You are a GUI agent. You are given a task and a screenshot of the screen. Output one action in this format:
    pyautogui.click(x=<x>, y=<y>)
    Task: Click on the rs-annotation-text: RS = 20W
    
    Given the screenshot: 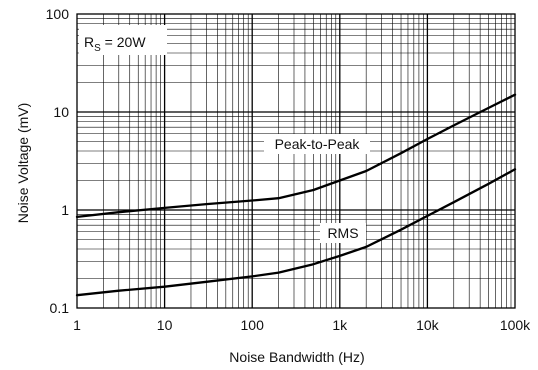 What is the action you would take?
    pyautogui.click(x=115, y=44)
    